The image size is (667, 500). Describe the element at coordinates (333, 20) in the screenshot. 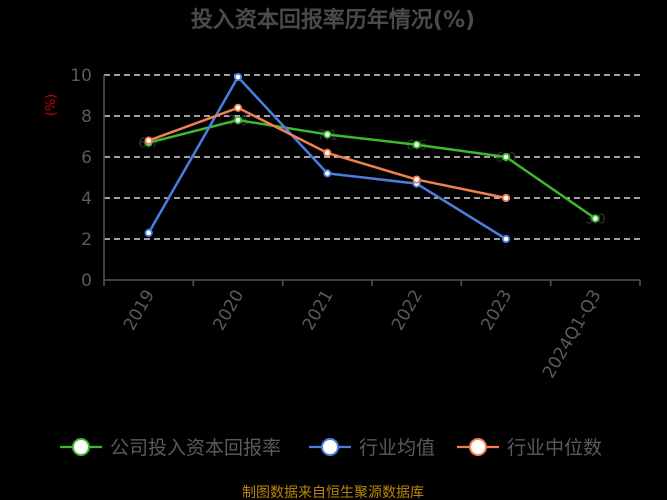

I see `chart-title: 投入资本回报率历年情况(%)` at that location.